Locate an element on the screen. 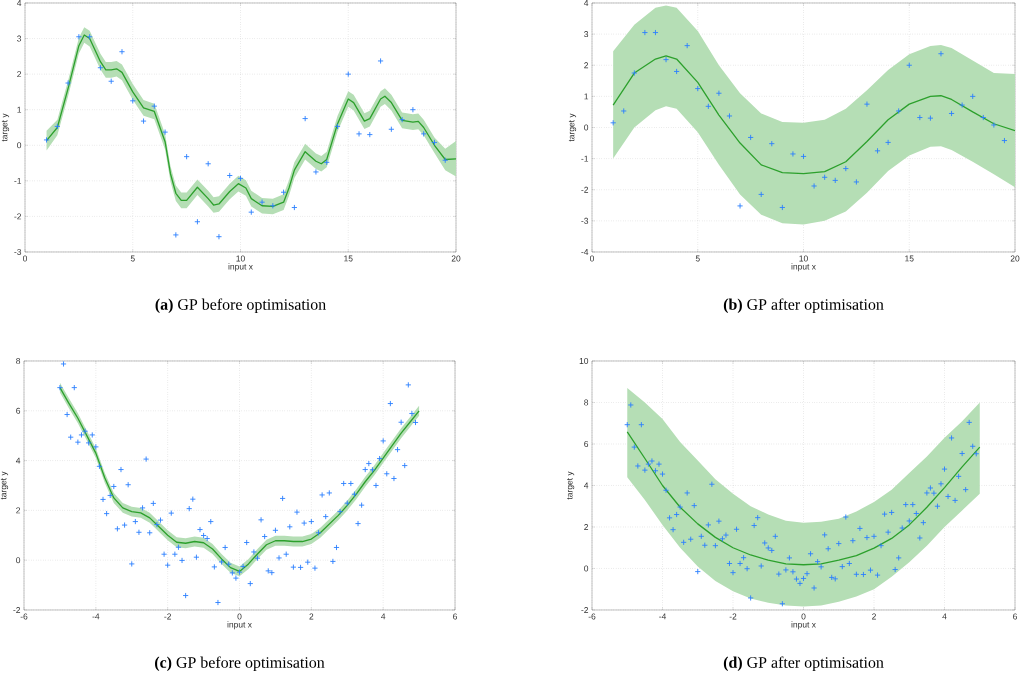  y-tick-label: 6 is located at coordinates (18, 410).